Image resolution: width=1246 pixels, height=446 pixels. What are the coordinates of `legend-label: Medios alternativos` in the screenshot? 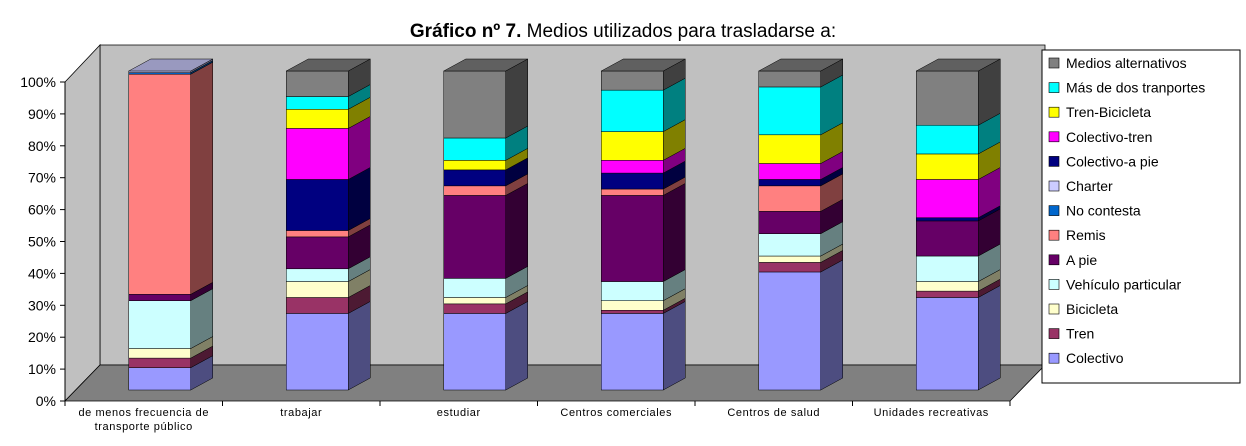 It's located at (1126, 63).